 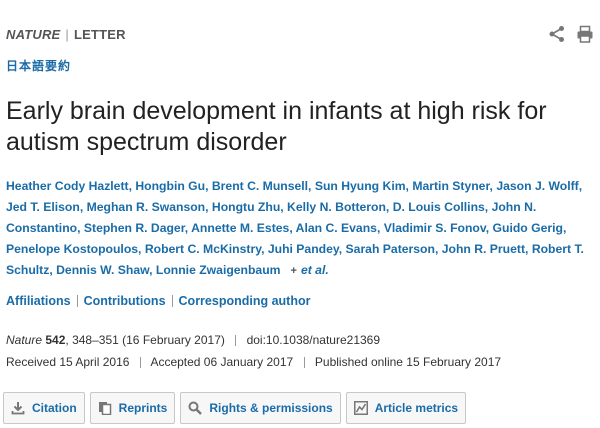 I want to click on citation-button: Citation, so click(x=44, y=408).